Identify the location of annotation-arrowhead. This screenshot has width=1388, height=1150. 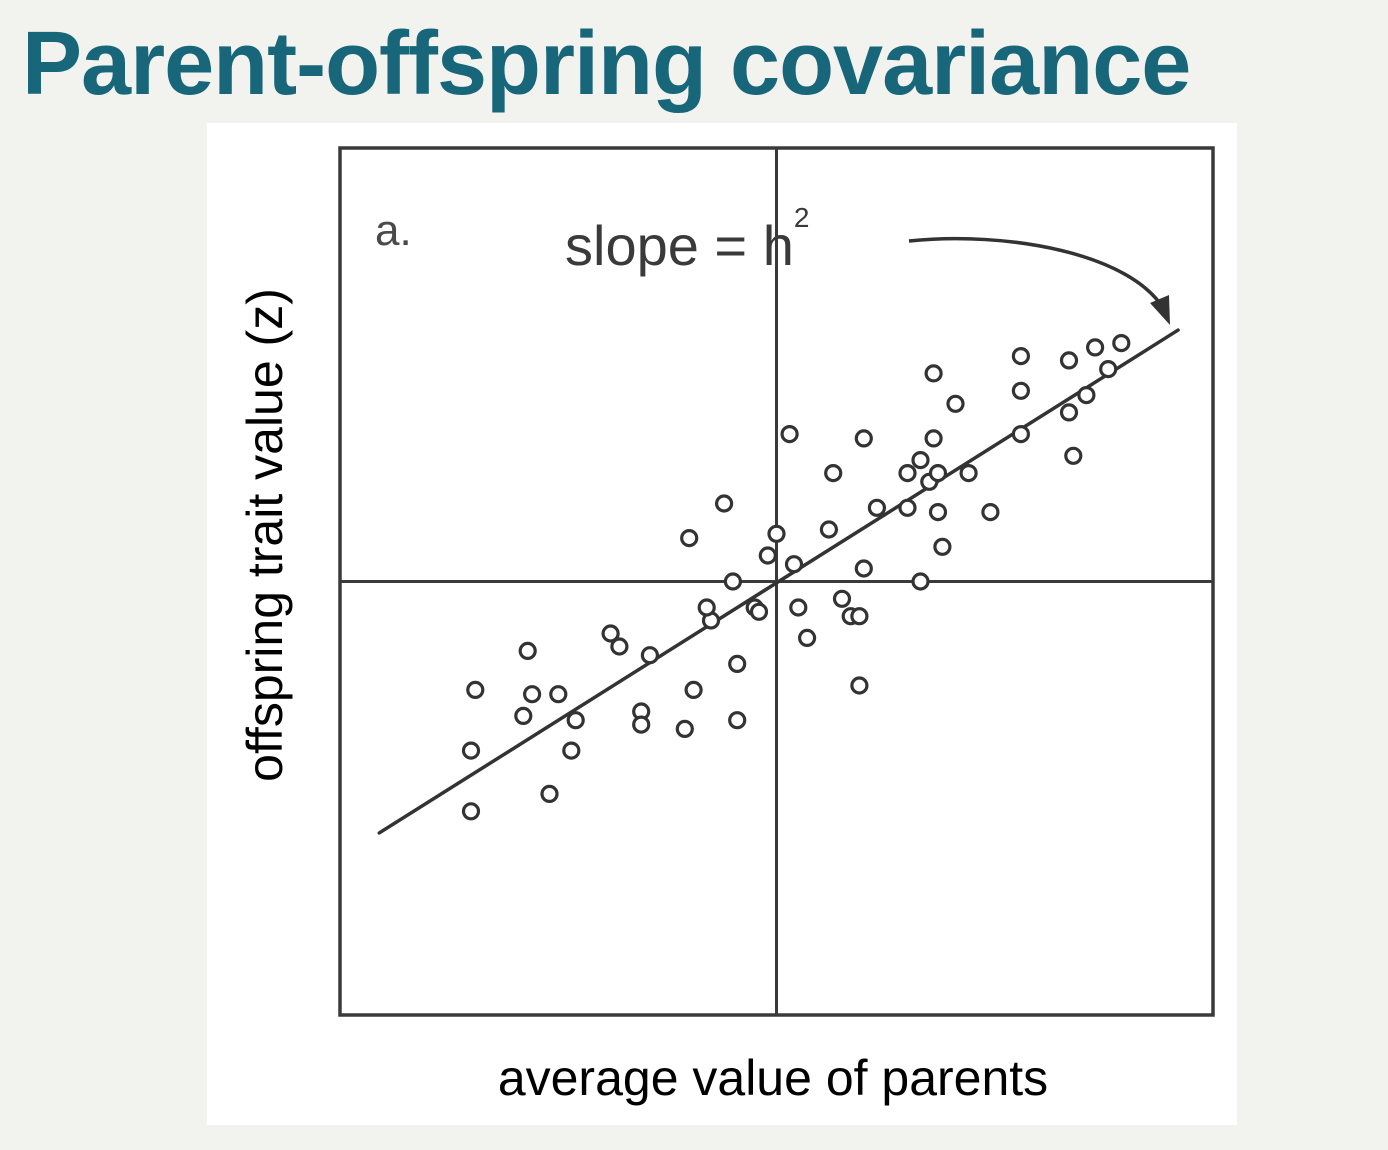
(1160, 310).